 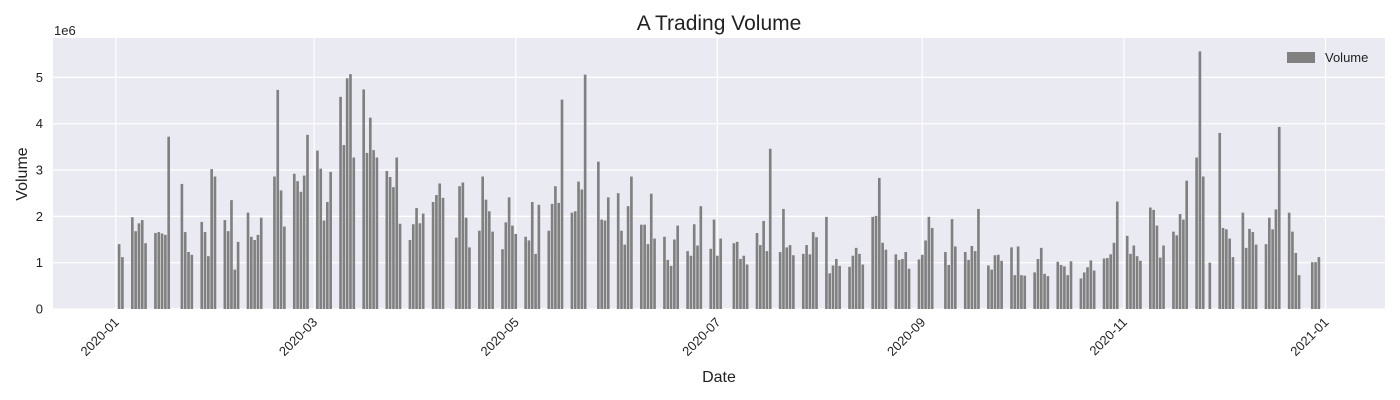 I want to click on y-tick-label: 4, so click(x=39, y=123).